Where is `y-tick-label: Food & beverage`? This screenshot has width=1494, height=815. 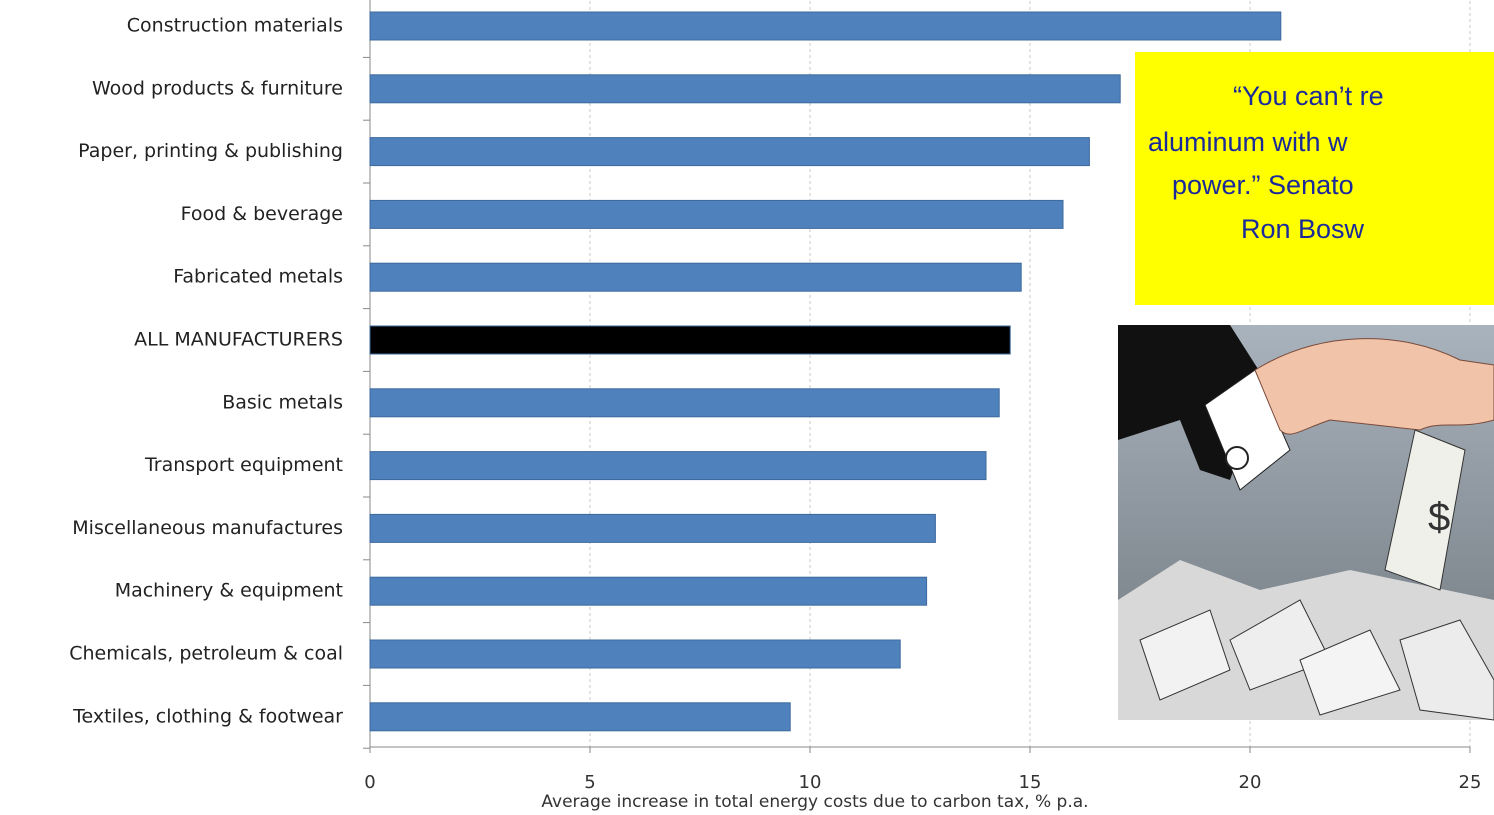
y-tick-label: Food & beverage is located at coordinates (262, 214).